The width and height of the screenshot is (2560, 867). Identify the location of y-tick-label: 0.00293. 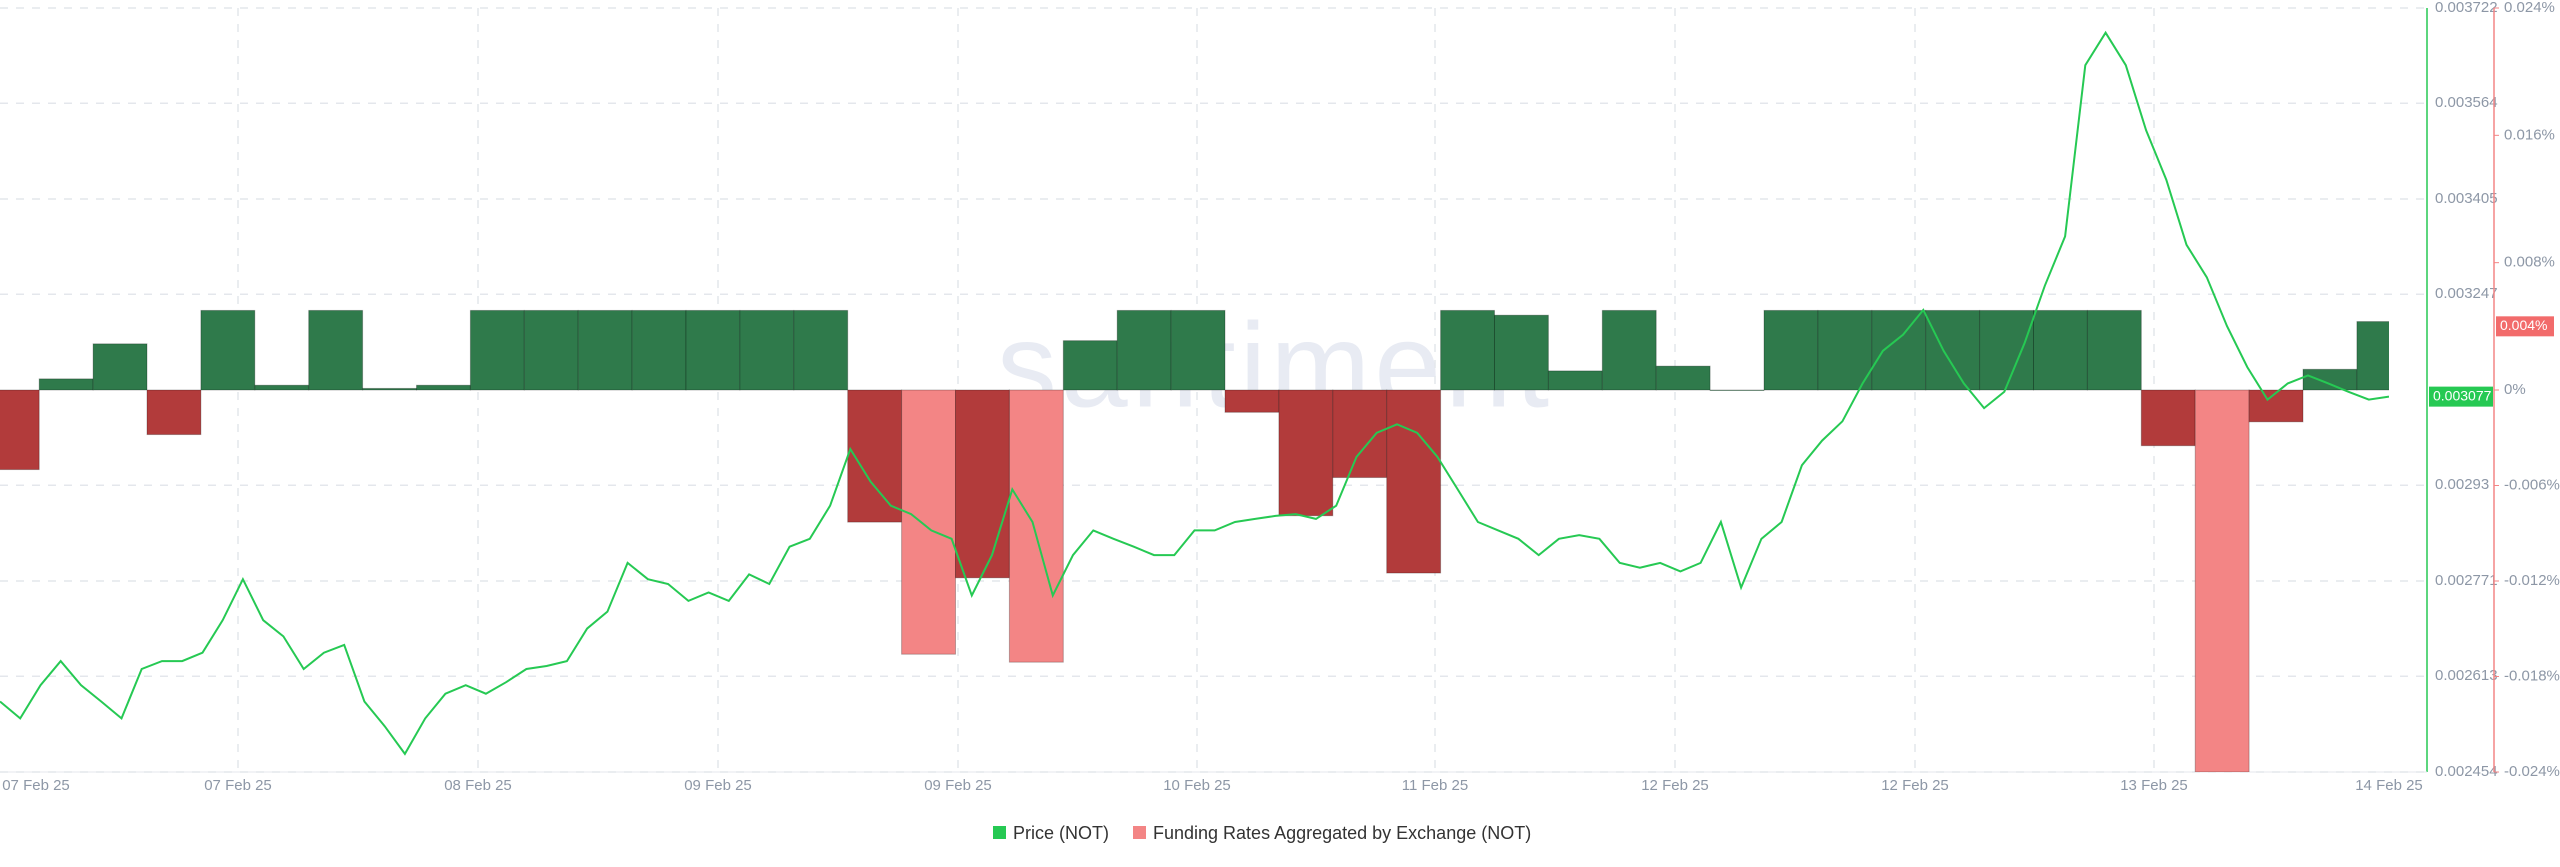
(2462, 484).